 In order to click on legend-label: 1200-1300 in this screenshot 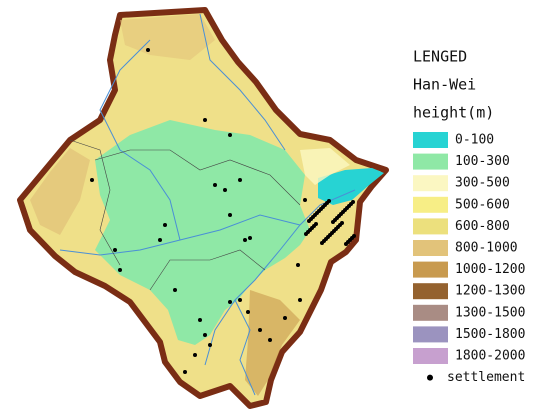, I will do `click(490, 291)`.